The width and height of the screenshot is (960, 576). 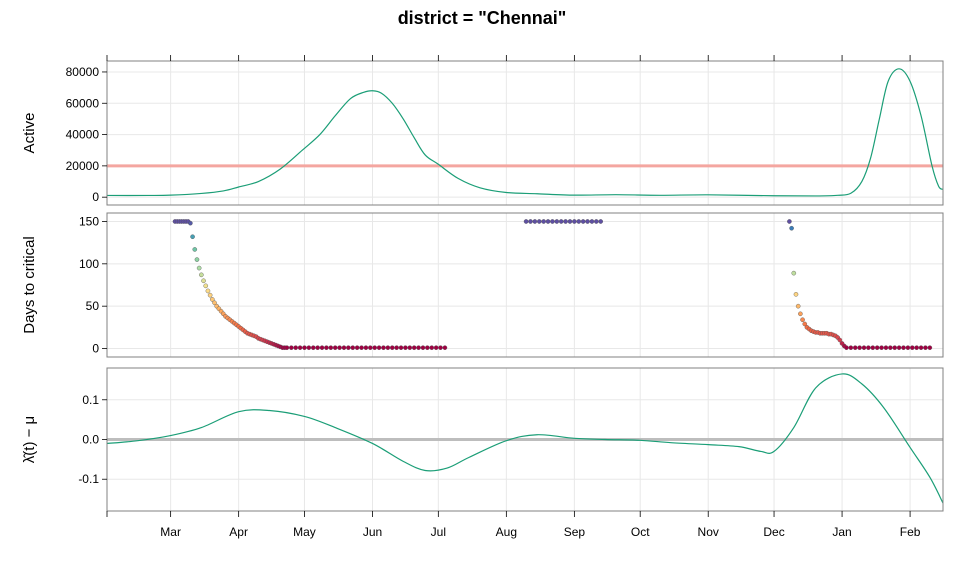 I want to click on y-axis-lambda: -0.1 0.0 0.1 λ̂(t) − μ, so click(x=64, y=439).